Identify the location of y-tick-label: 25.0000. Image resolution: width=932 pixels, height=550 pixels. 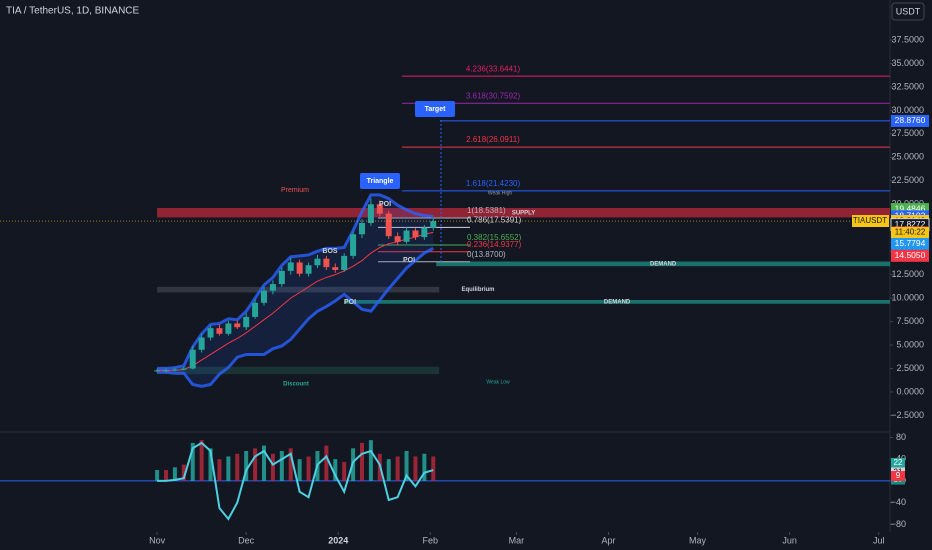
(907, 157).